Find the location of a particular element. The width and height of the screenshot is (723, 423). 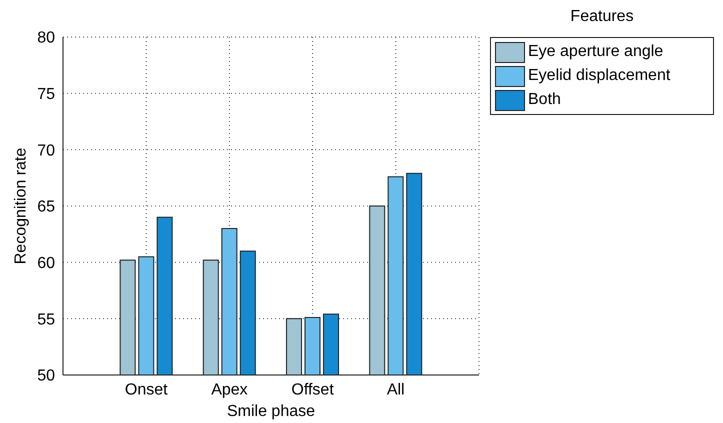

legend-title: Features is located at coordinates (602, 17).